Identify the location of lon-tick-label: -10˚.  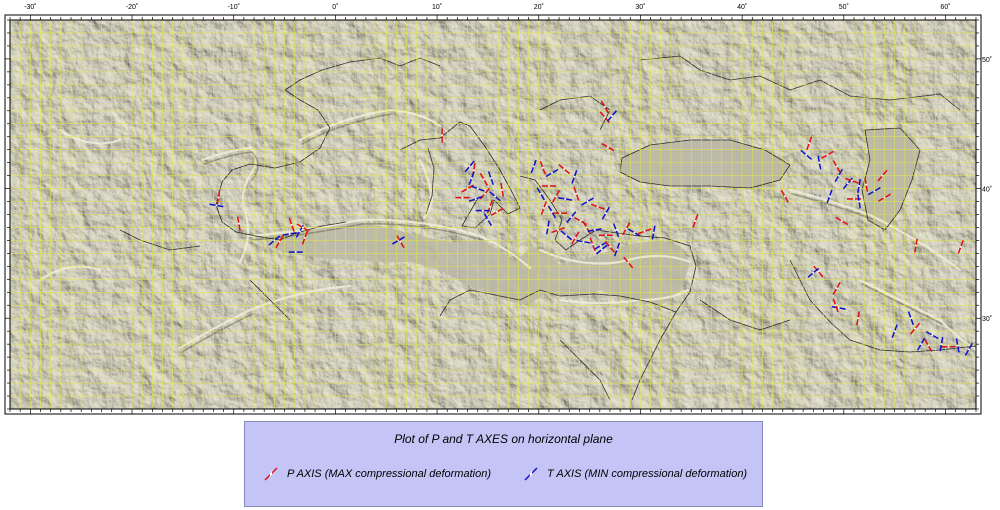
(233, 7).